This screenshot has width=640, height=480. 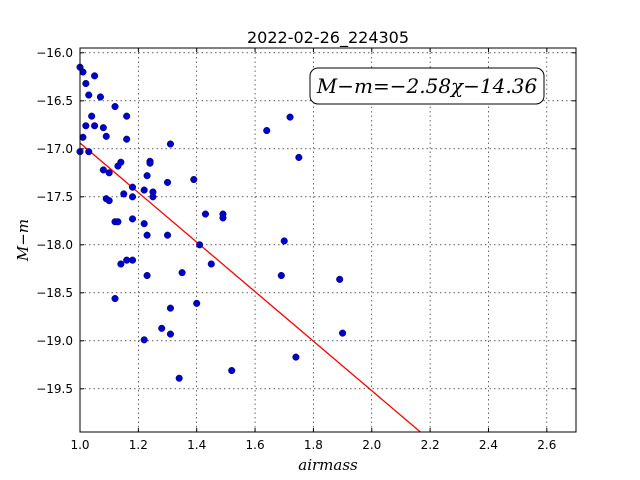 I want to click on x-tick-label: 1.4, so click(x=196, y=445).